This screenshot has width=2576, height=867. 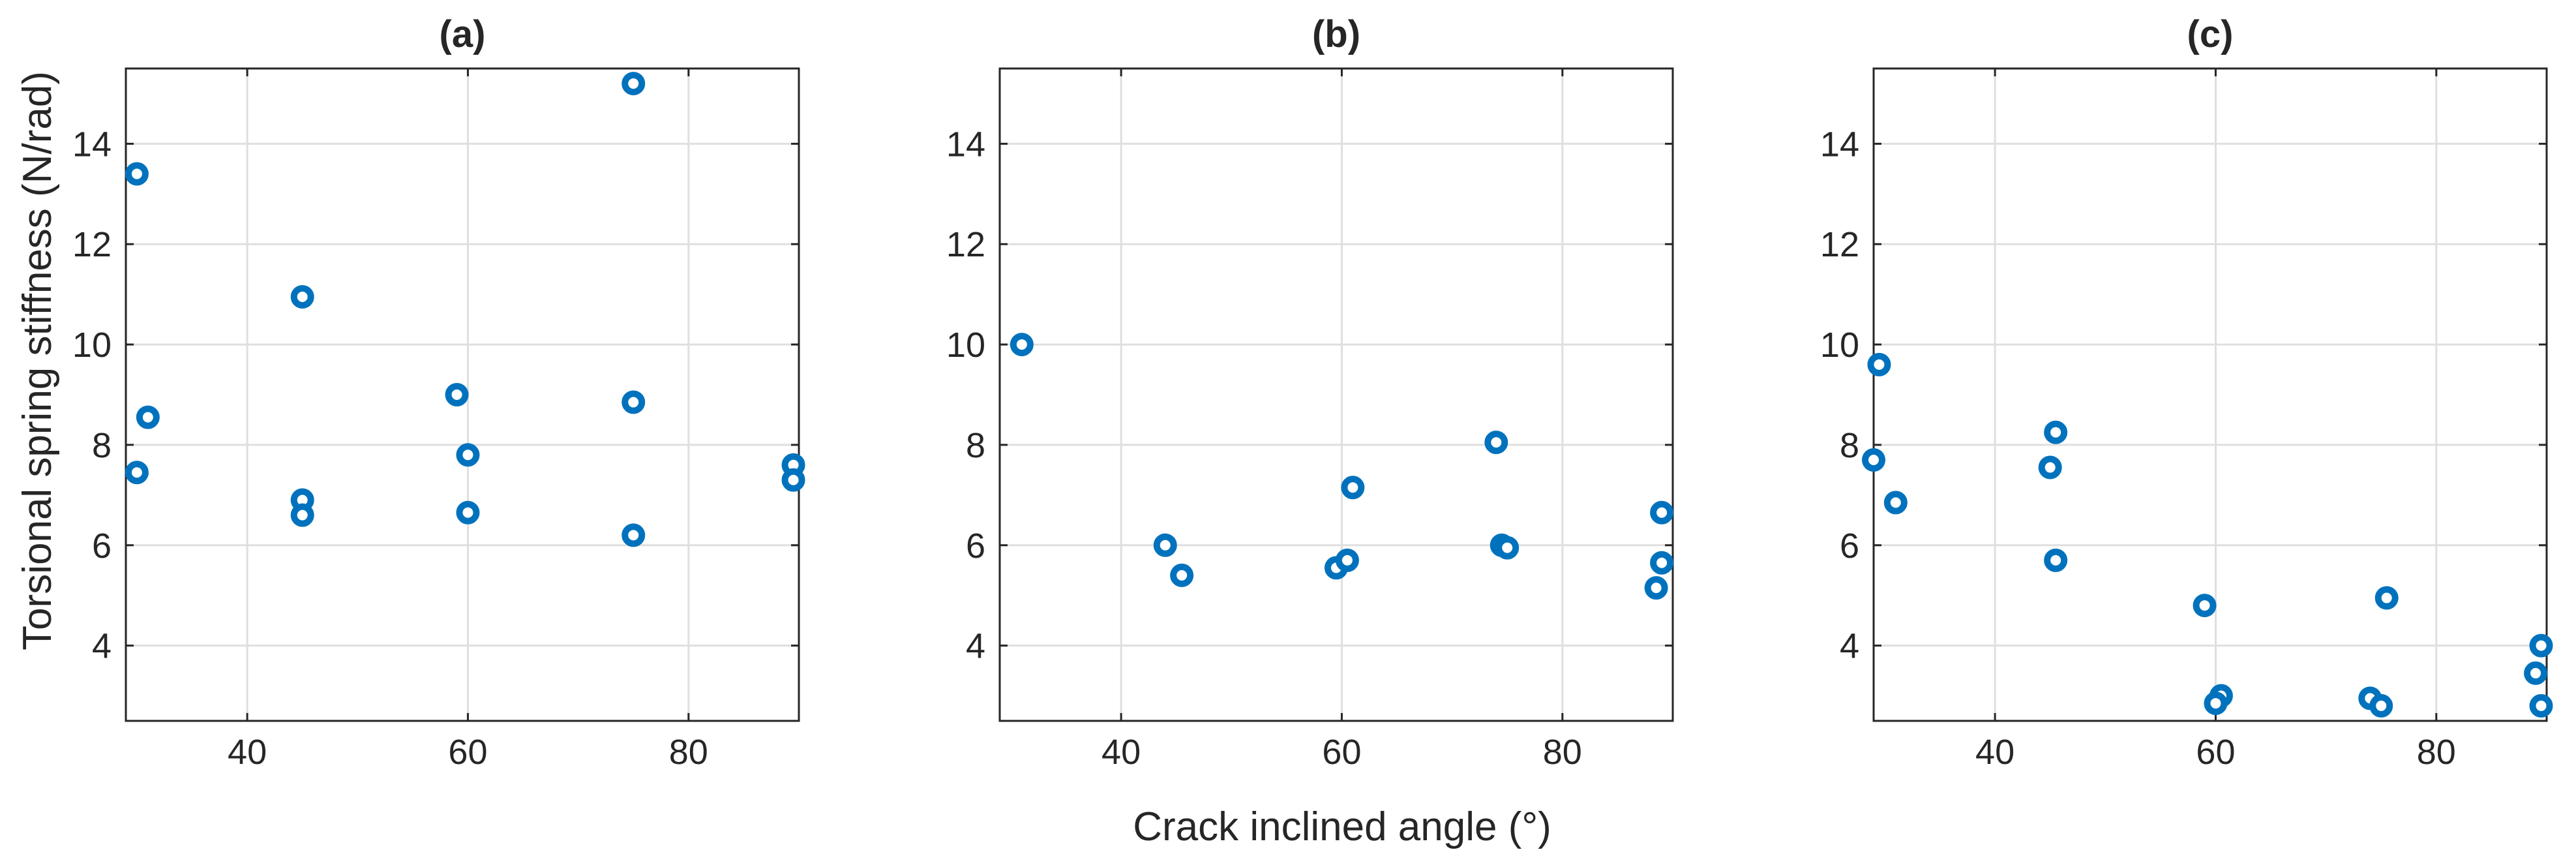 What do you see at coordinates (37, 360) in the screenshot?
I see `y-axis-label: Torsional spring stiffness (N/rad)` at bounding box center [37, 360].